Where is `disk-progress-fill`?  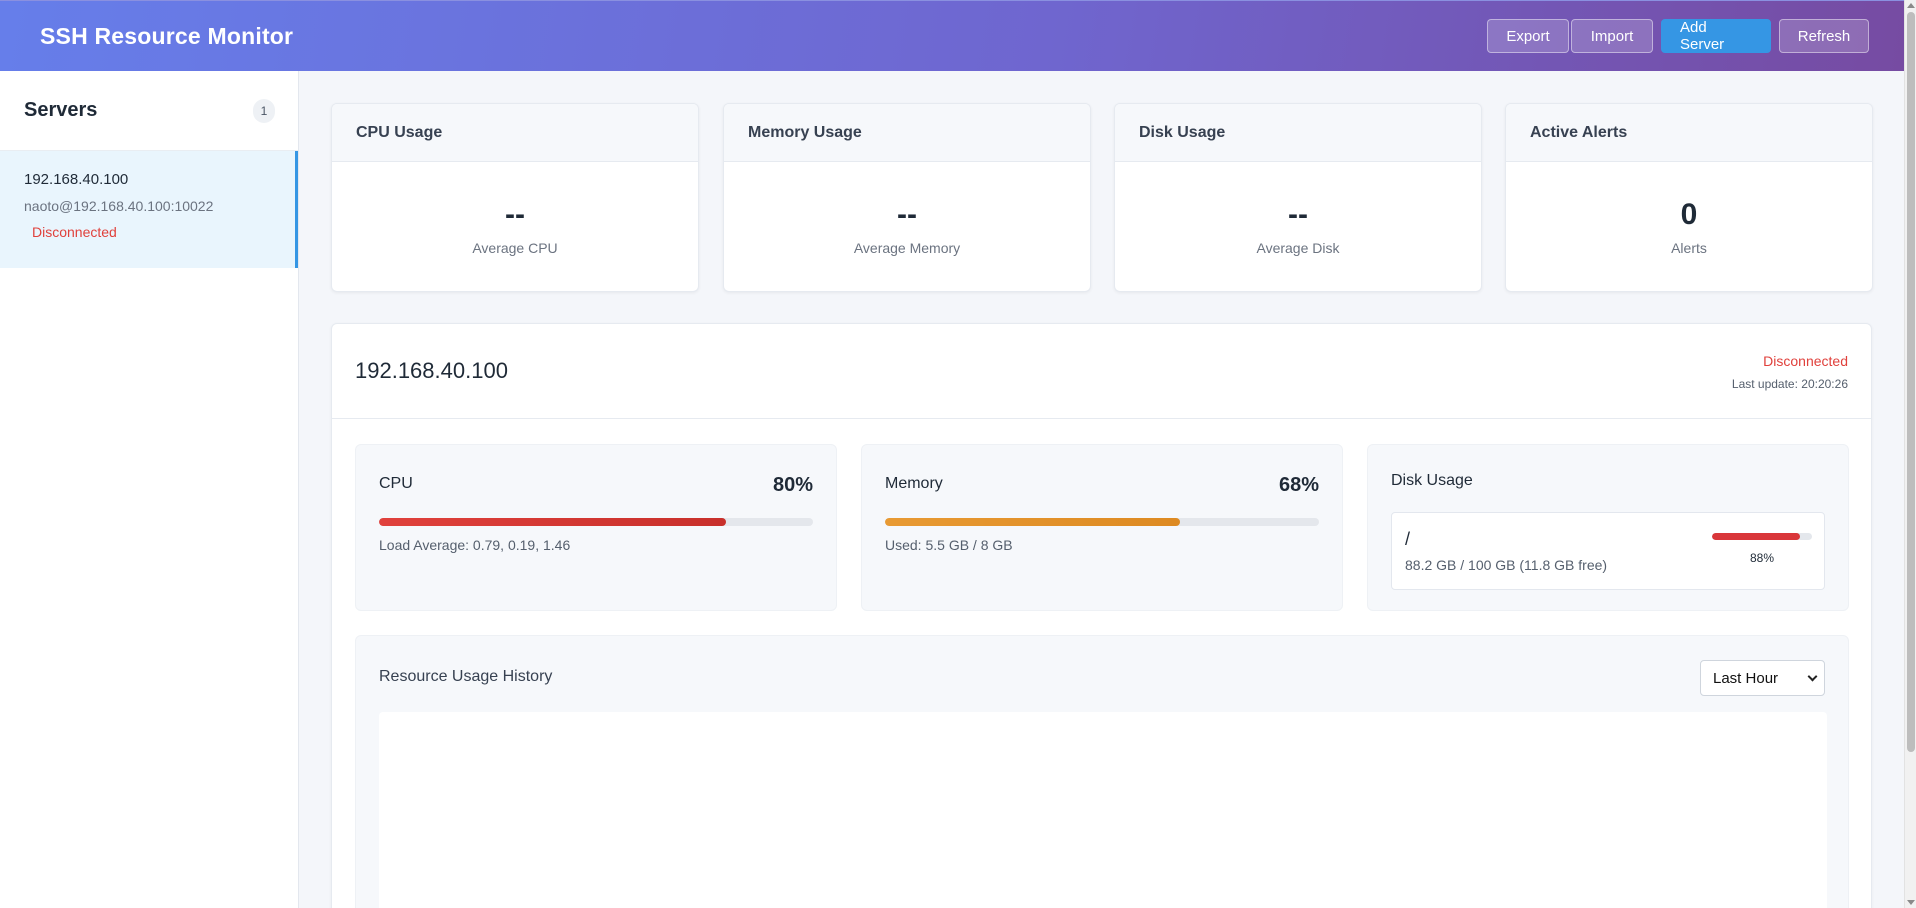
disk-progress-fill is located at coordinates (1756, 536).